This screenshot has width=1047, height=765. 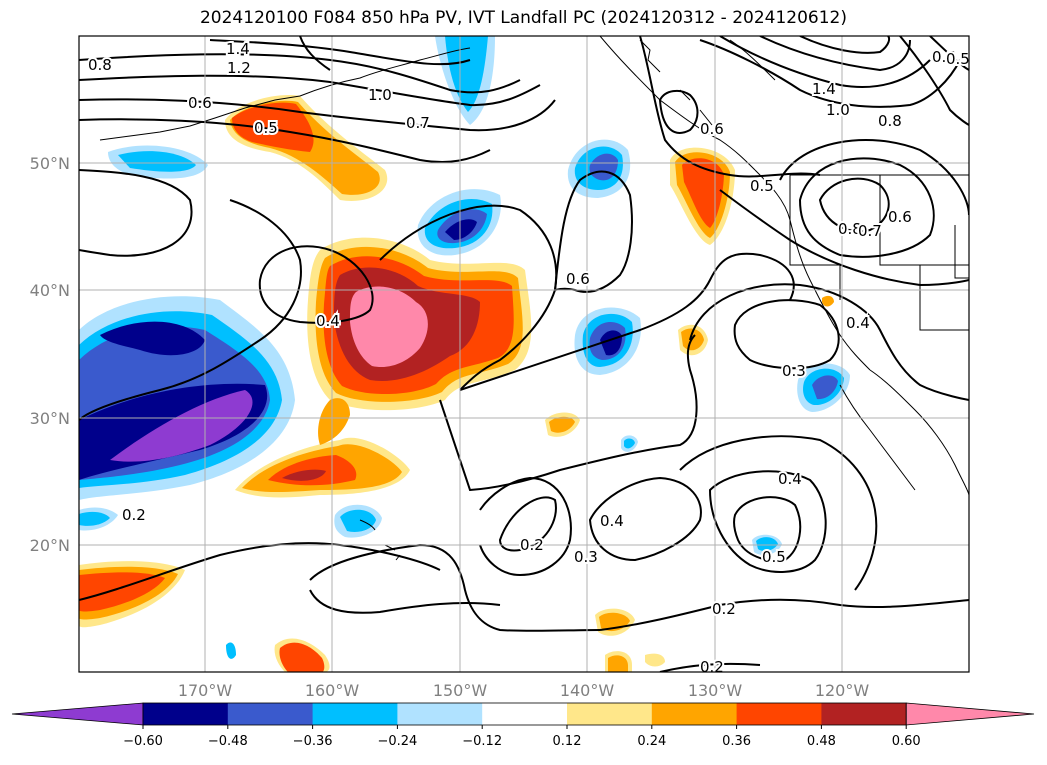 I want to click on lon-label-150w: 150°W, so click(x=460, y=690).